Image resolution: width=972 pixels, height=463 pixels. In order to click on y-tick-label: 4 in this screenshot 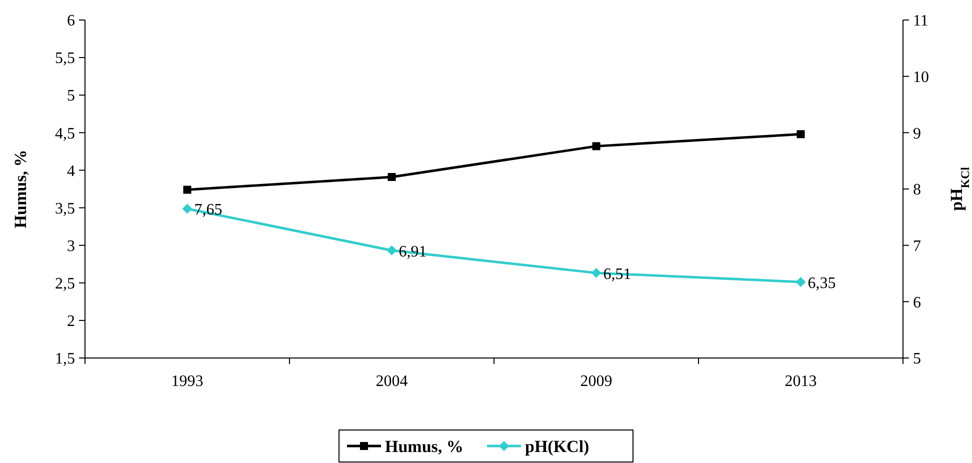, I will do `click(71, 171)`.